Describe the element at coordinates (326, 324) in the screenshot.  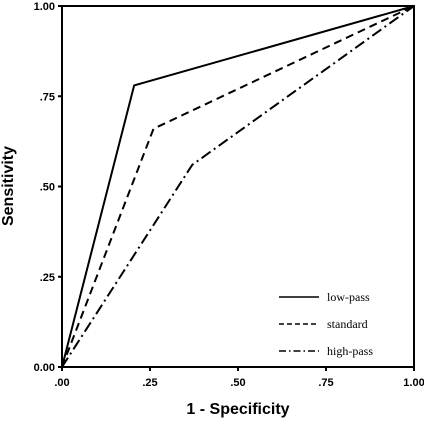
I see `legend: low-pass standard high-pass` at that location.